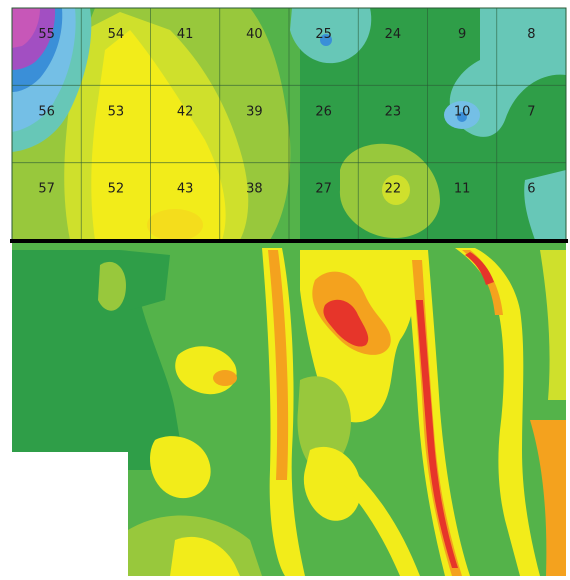 The height and width of the screenshot is (580, 570). Describe the element at coordinates (205, 556) in the screenshot. I see `zone-yellow-south` at that location.